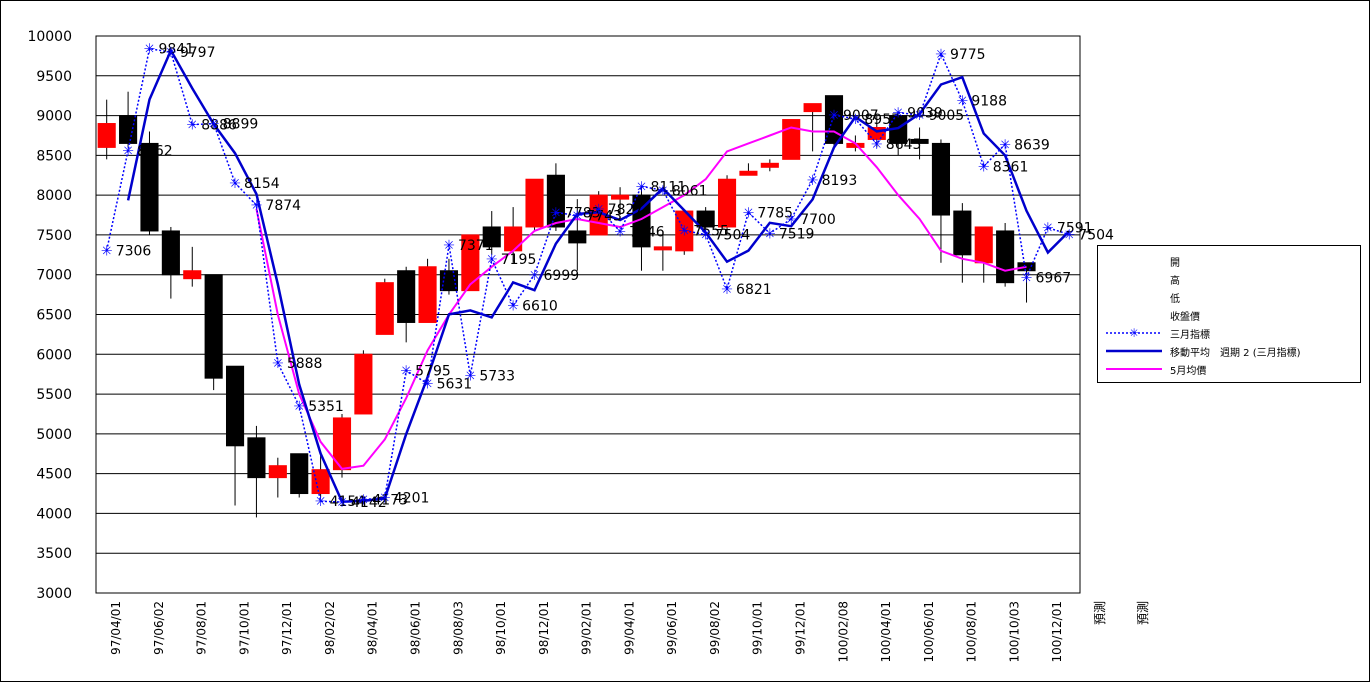 Image resolution: width=1370 pixels, height=682 pixels. What do you see at coordinates (1011, 167) in the screenshot?
I see `data-label-index: 8361` at bounding box center [1011, 167].